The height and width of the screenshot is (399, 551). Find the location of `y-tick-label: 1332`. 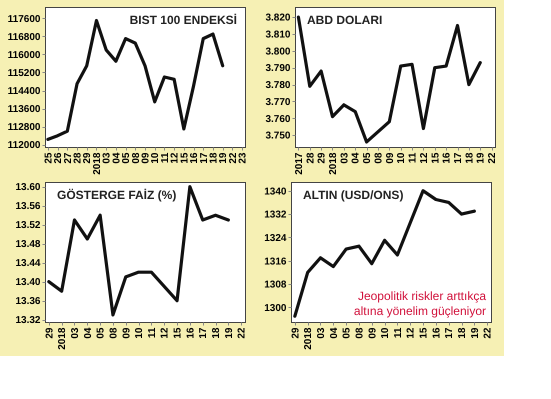

y-tick-label: 1332 is located at coordinates (275, 215).